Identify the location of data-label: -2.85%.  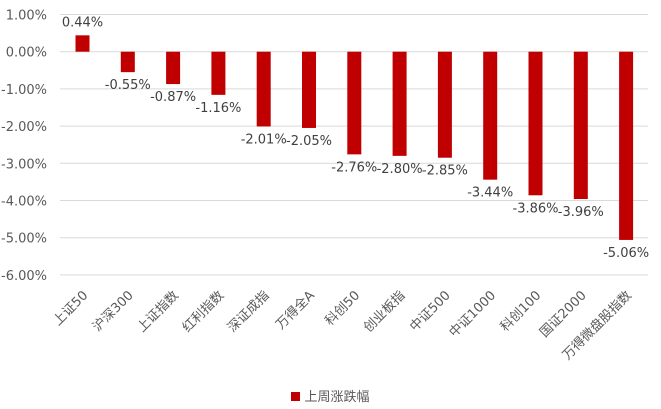
(445, 171).